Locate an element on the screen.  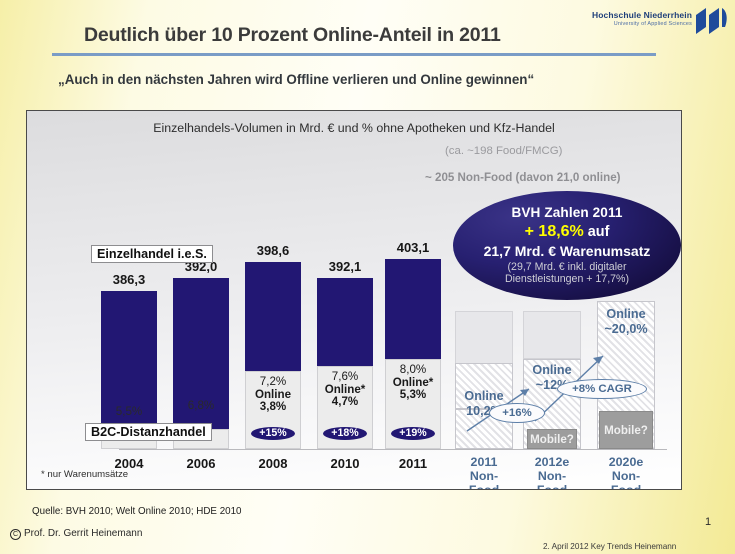
logo-subtitle: University of Applied Sciences is located at coordinates (652, 24).